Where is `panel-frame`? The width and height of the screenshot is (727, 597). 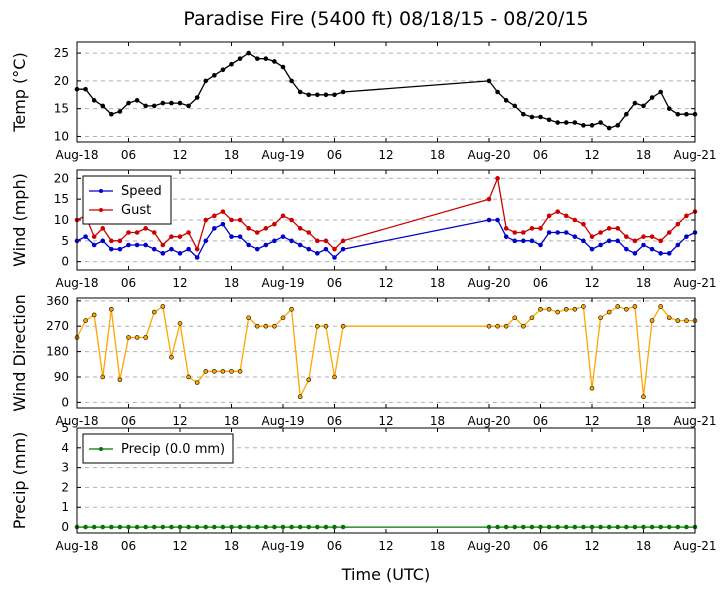
panel-frame is located at coordinates (386, 220).